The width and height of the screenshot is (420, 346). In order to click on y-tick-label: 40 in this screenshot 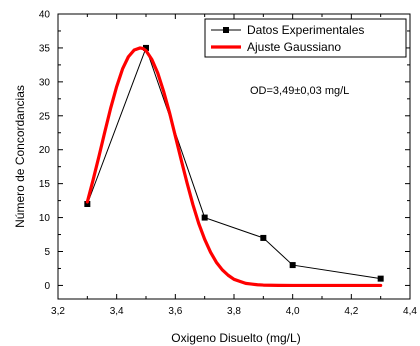, I will do `click(45, 15)`.